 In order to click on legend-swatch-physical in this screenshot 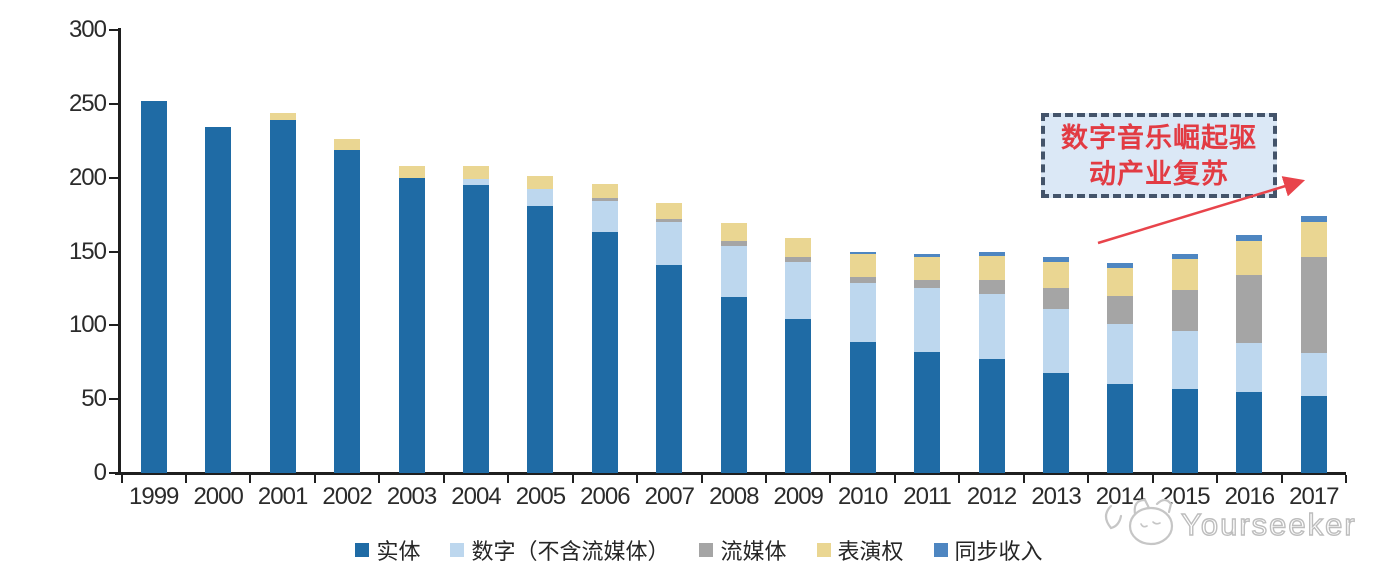, I will do `click(362, 550)`.